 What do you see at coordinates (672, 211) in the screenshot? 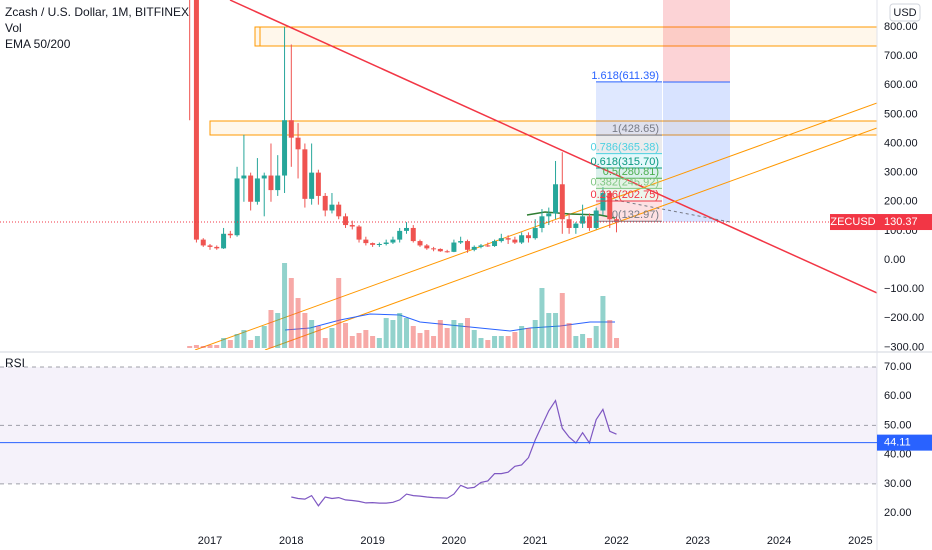
I see `fib-trend` at bounding box center [672, 211].